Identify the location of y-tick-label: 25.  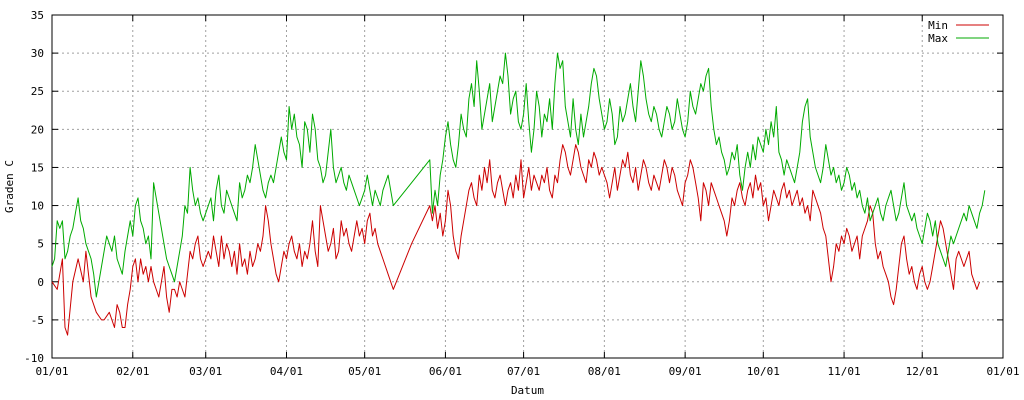
(37, 91).